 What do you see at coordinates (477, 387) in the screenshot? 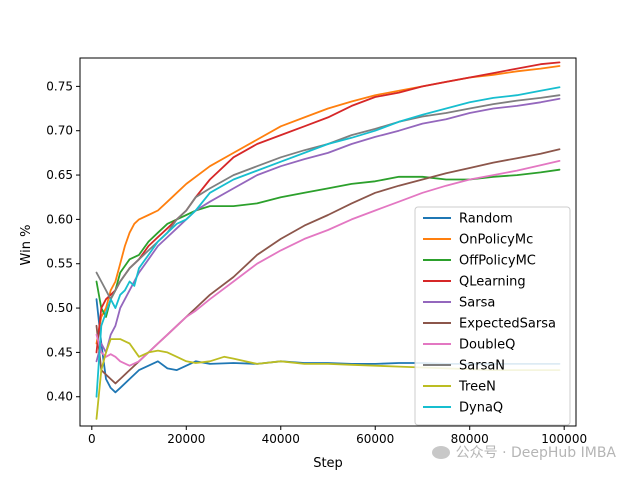
I see `legend-label: TreeN` at bounding box center [477, 387].